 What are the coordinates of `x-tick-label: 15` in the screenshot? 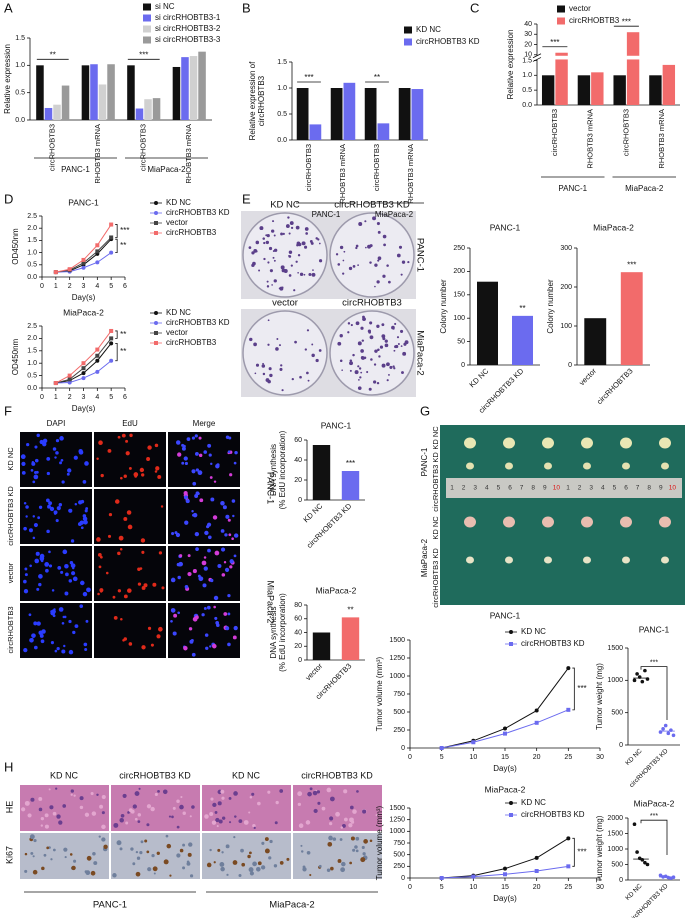 It's located at (505, 757).